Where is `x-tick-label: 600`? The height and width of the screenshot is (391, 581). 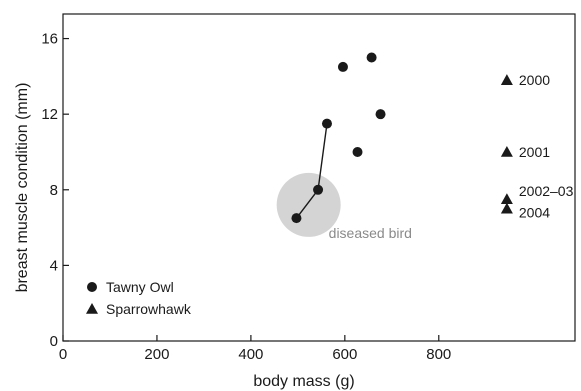
x-tick-label: 600 is located at coordinates (344, 354).